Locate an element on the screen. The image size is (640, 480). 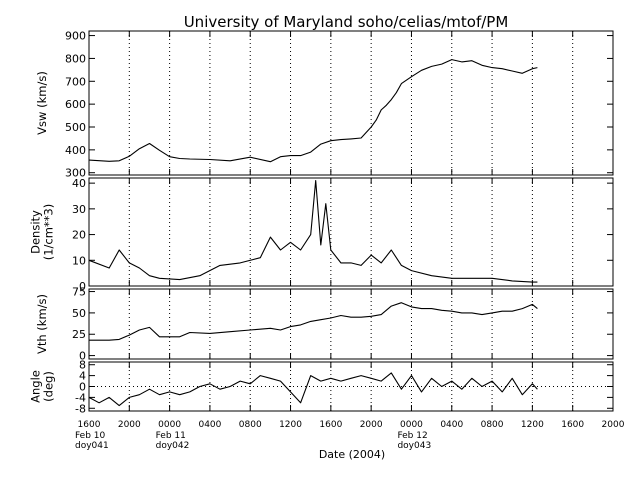
y-tick-label: 25 is located at coordinates (79, 334).